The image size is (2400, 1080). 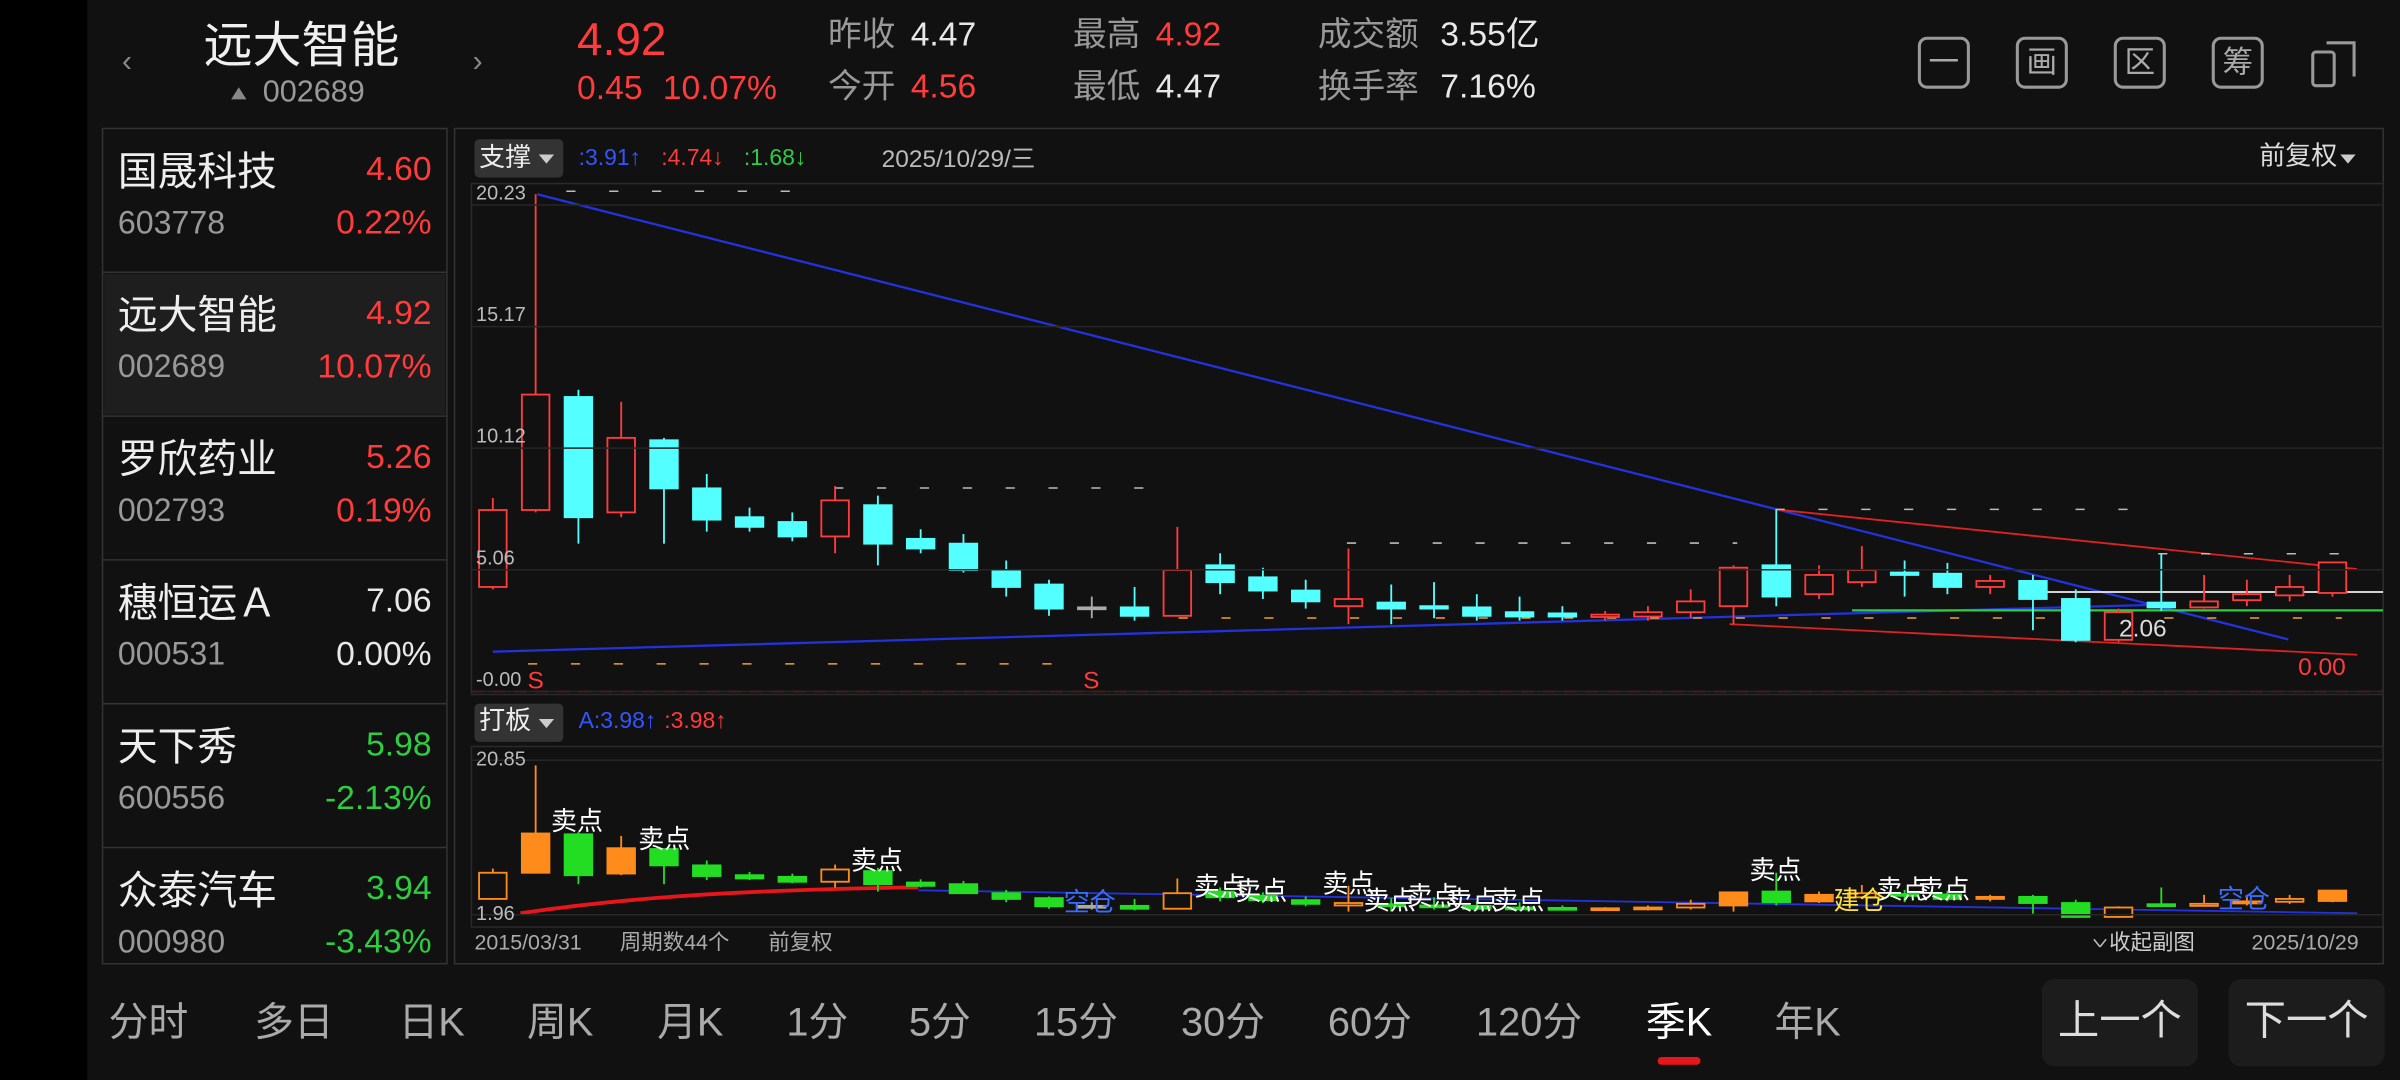 I want to click on y-tick-label: 20.85, so click(x=501, y=760).